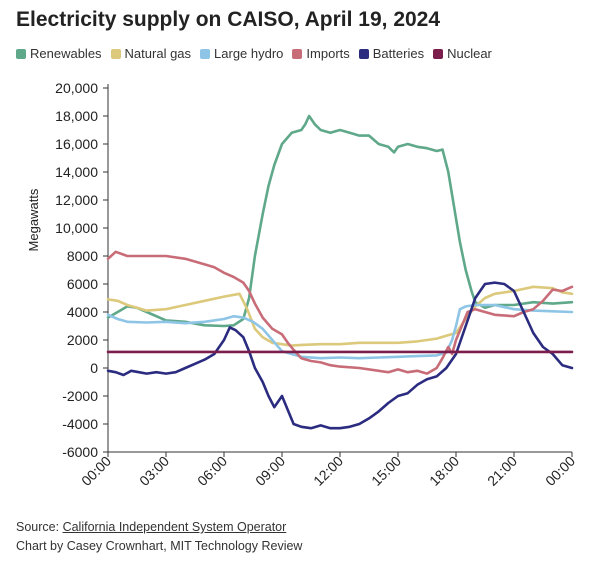  I want to click on x-tick-label: 06:00, so click(212, 471).